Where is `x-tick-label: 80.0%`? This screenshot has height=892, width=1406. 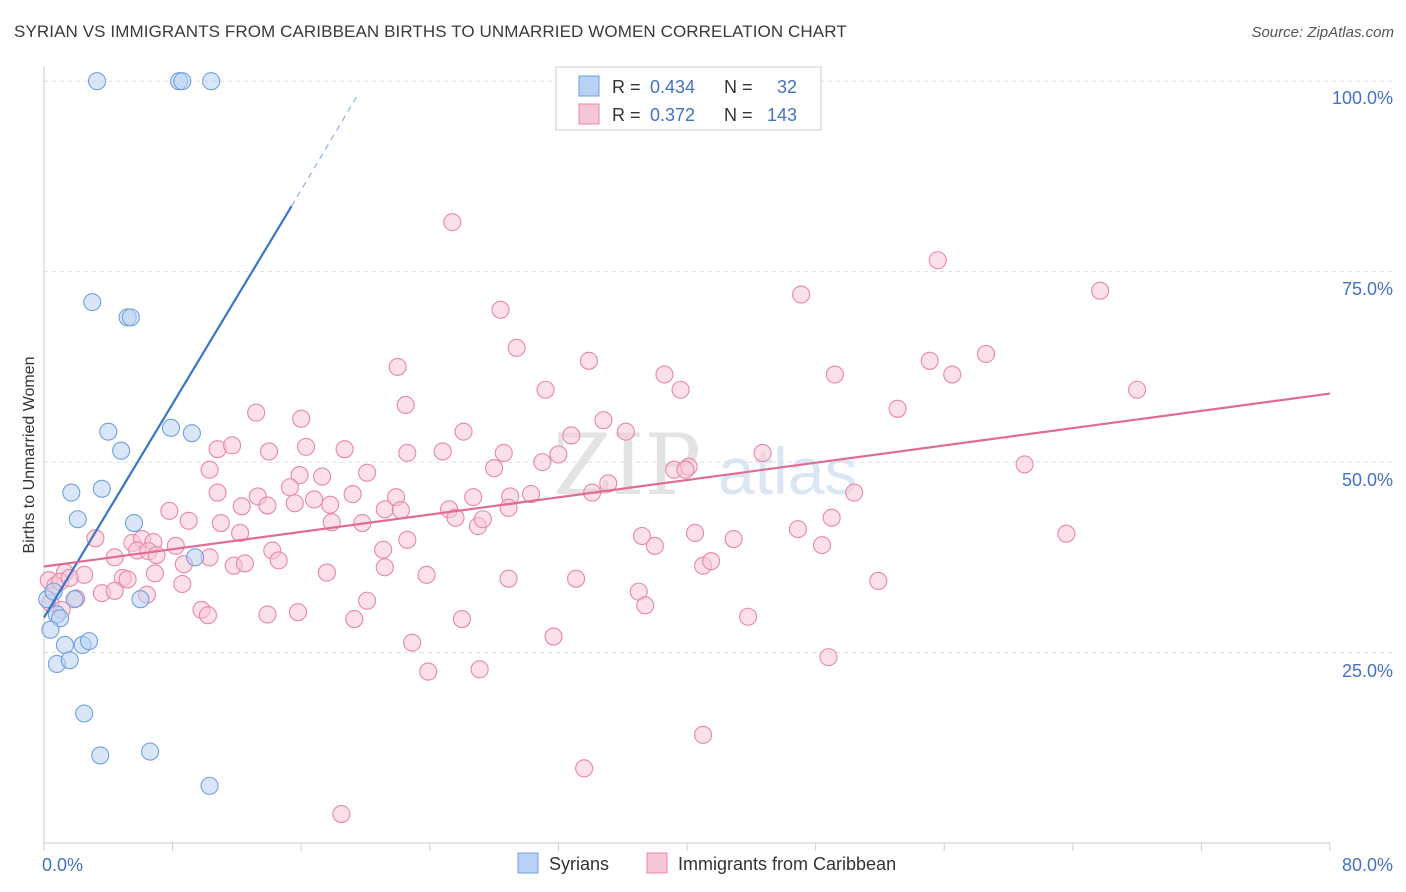
x-tick-label: 80.0% is located at coordinates (1367, 865).